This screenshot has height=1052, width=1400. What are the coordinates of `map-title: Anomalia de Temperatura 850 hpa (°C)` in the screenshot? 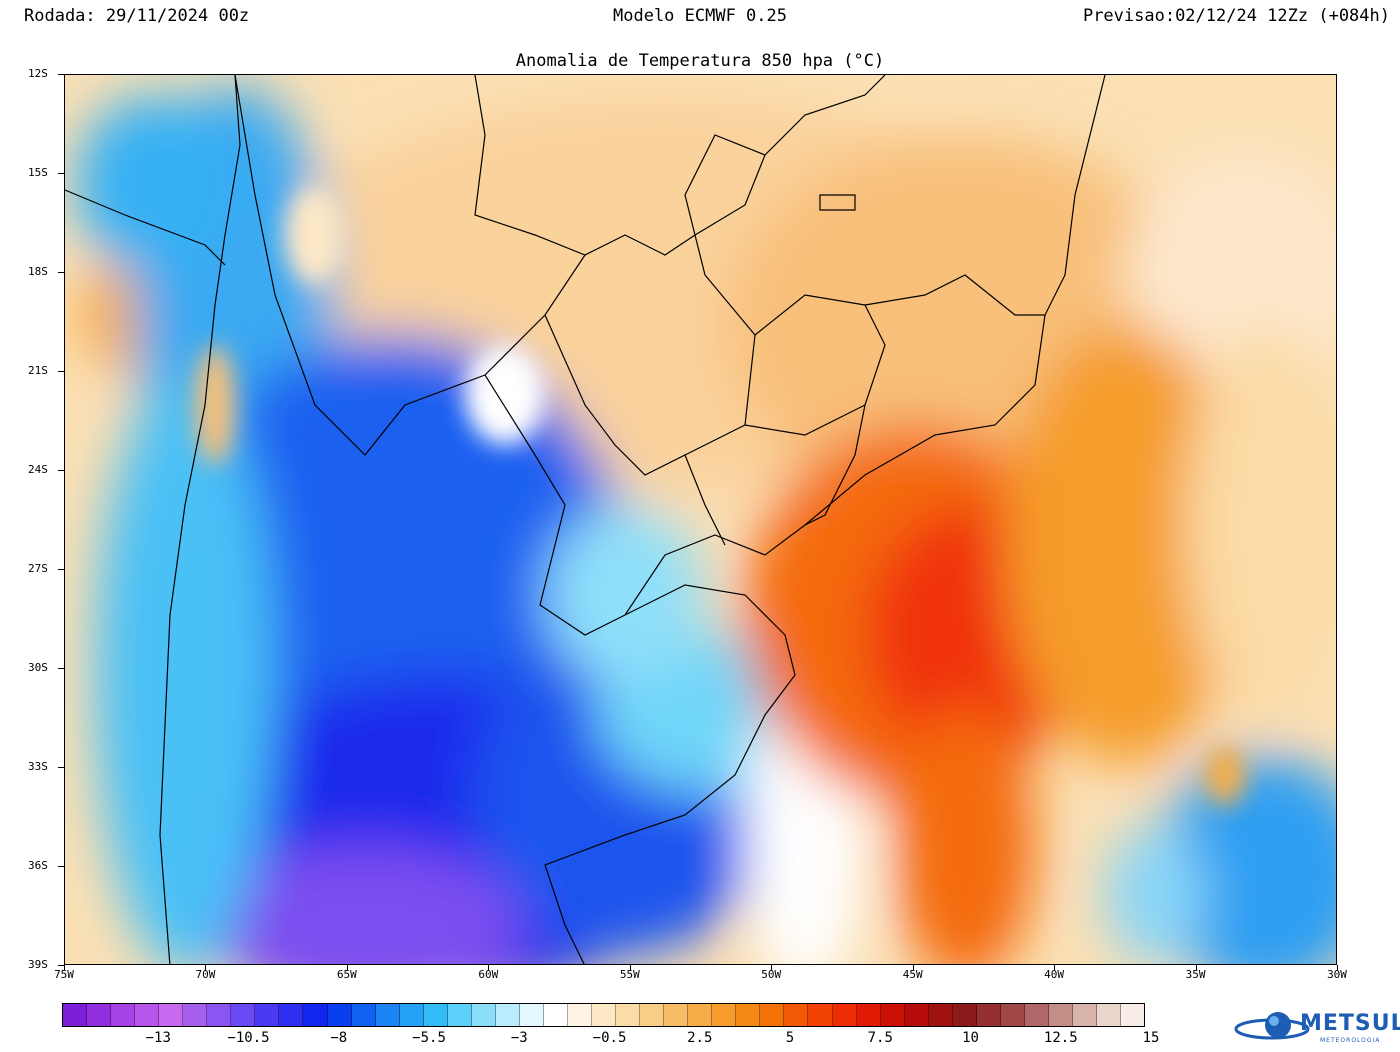 It's located at (700, 61).